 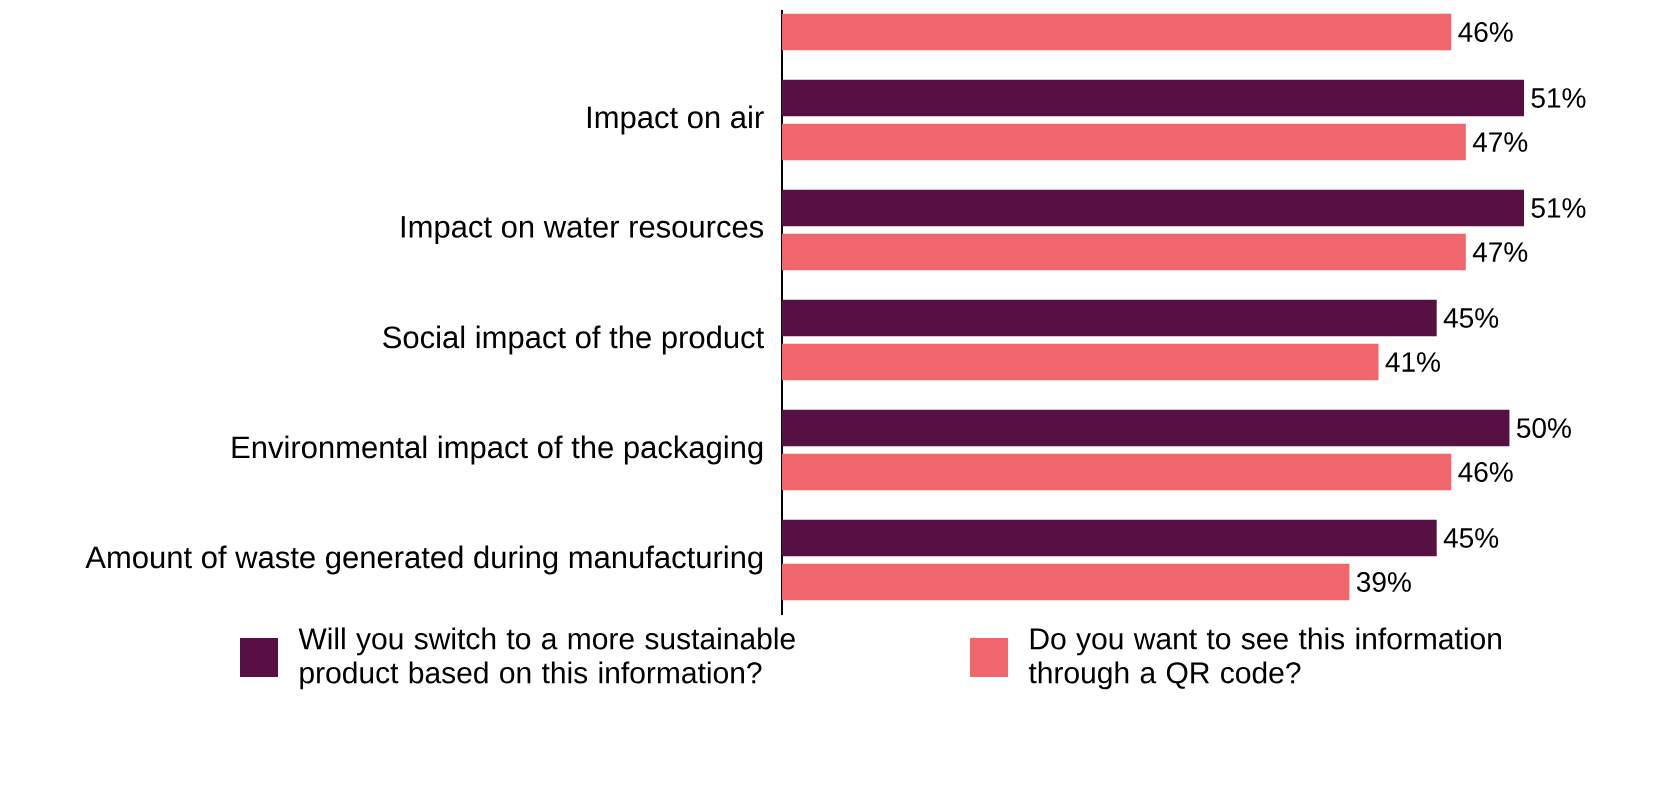 I want to click on data-label: 41%, so click(x=1412, y=362).